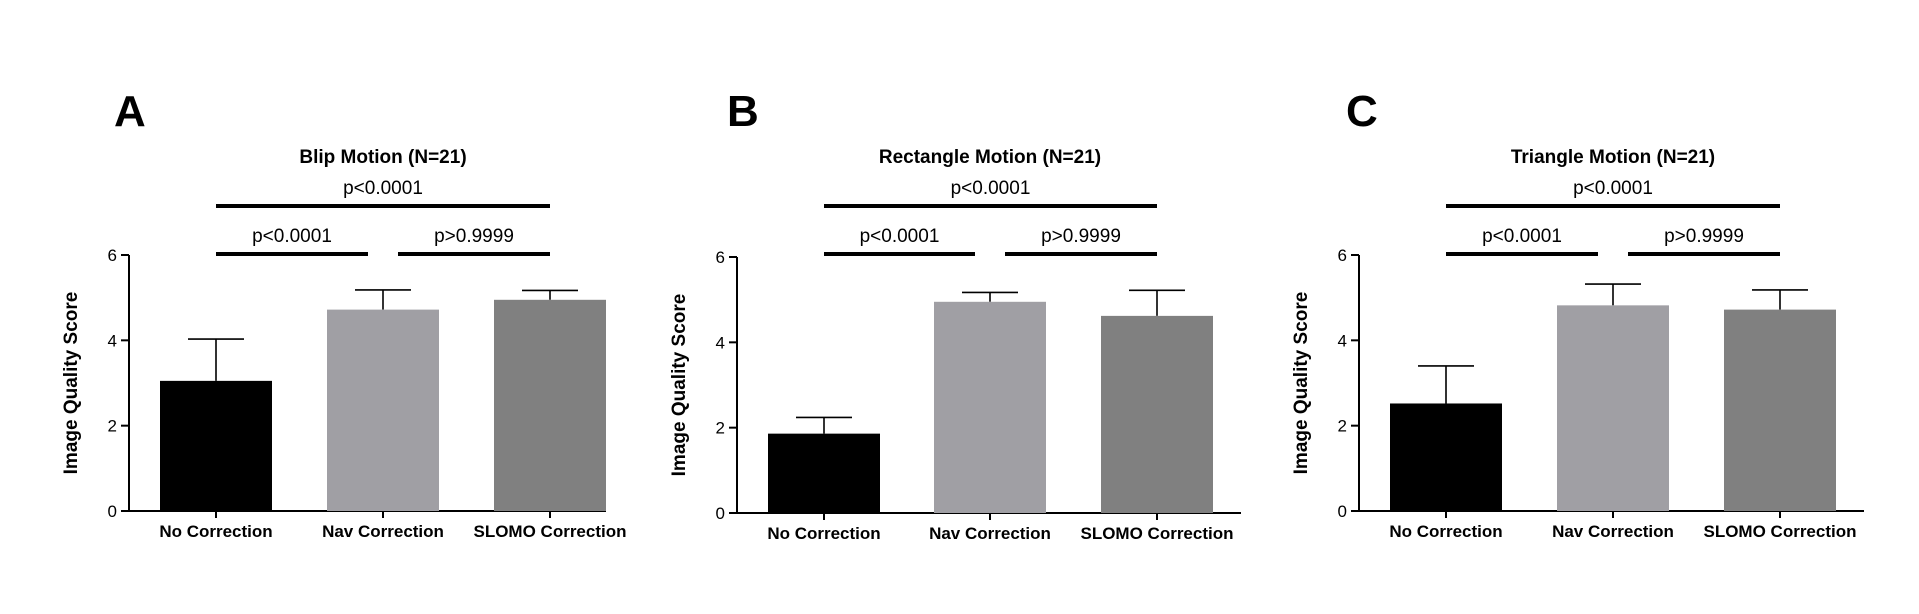 This screenshot has width=1919, height=614. What do you see at coordinates (382, 157) in the screenshot?
I see `chart-title: Blip Motion (N=21)` at bounding box center [382, 157].